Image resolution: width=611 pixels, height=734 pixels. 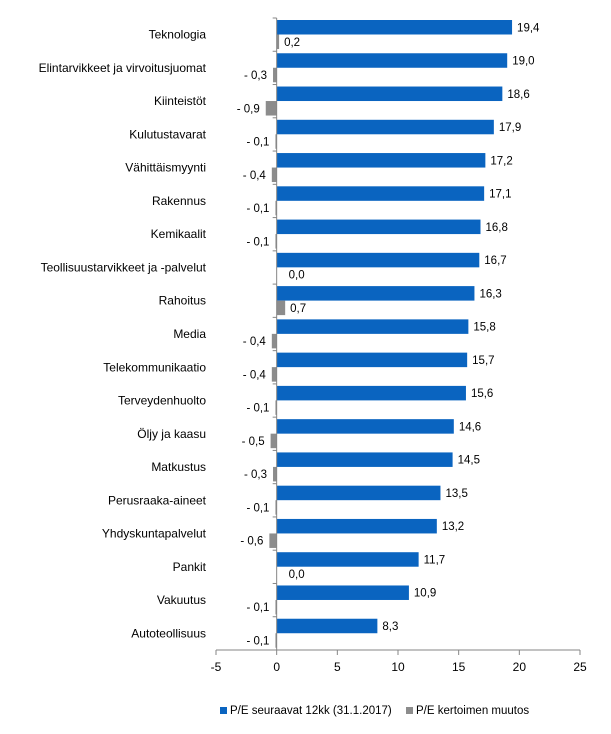 What do you see at coordinates (189, 334) in the screenshot?
I see `category-label: Media` at bounding box center [189, 334].